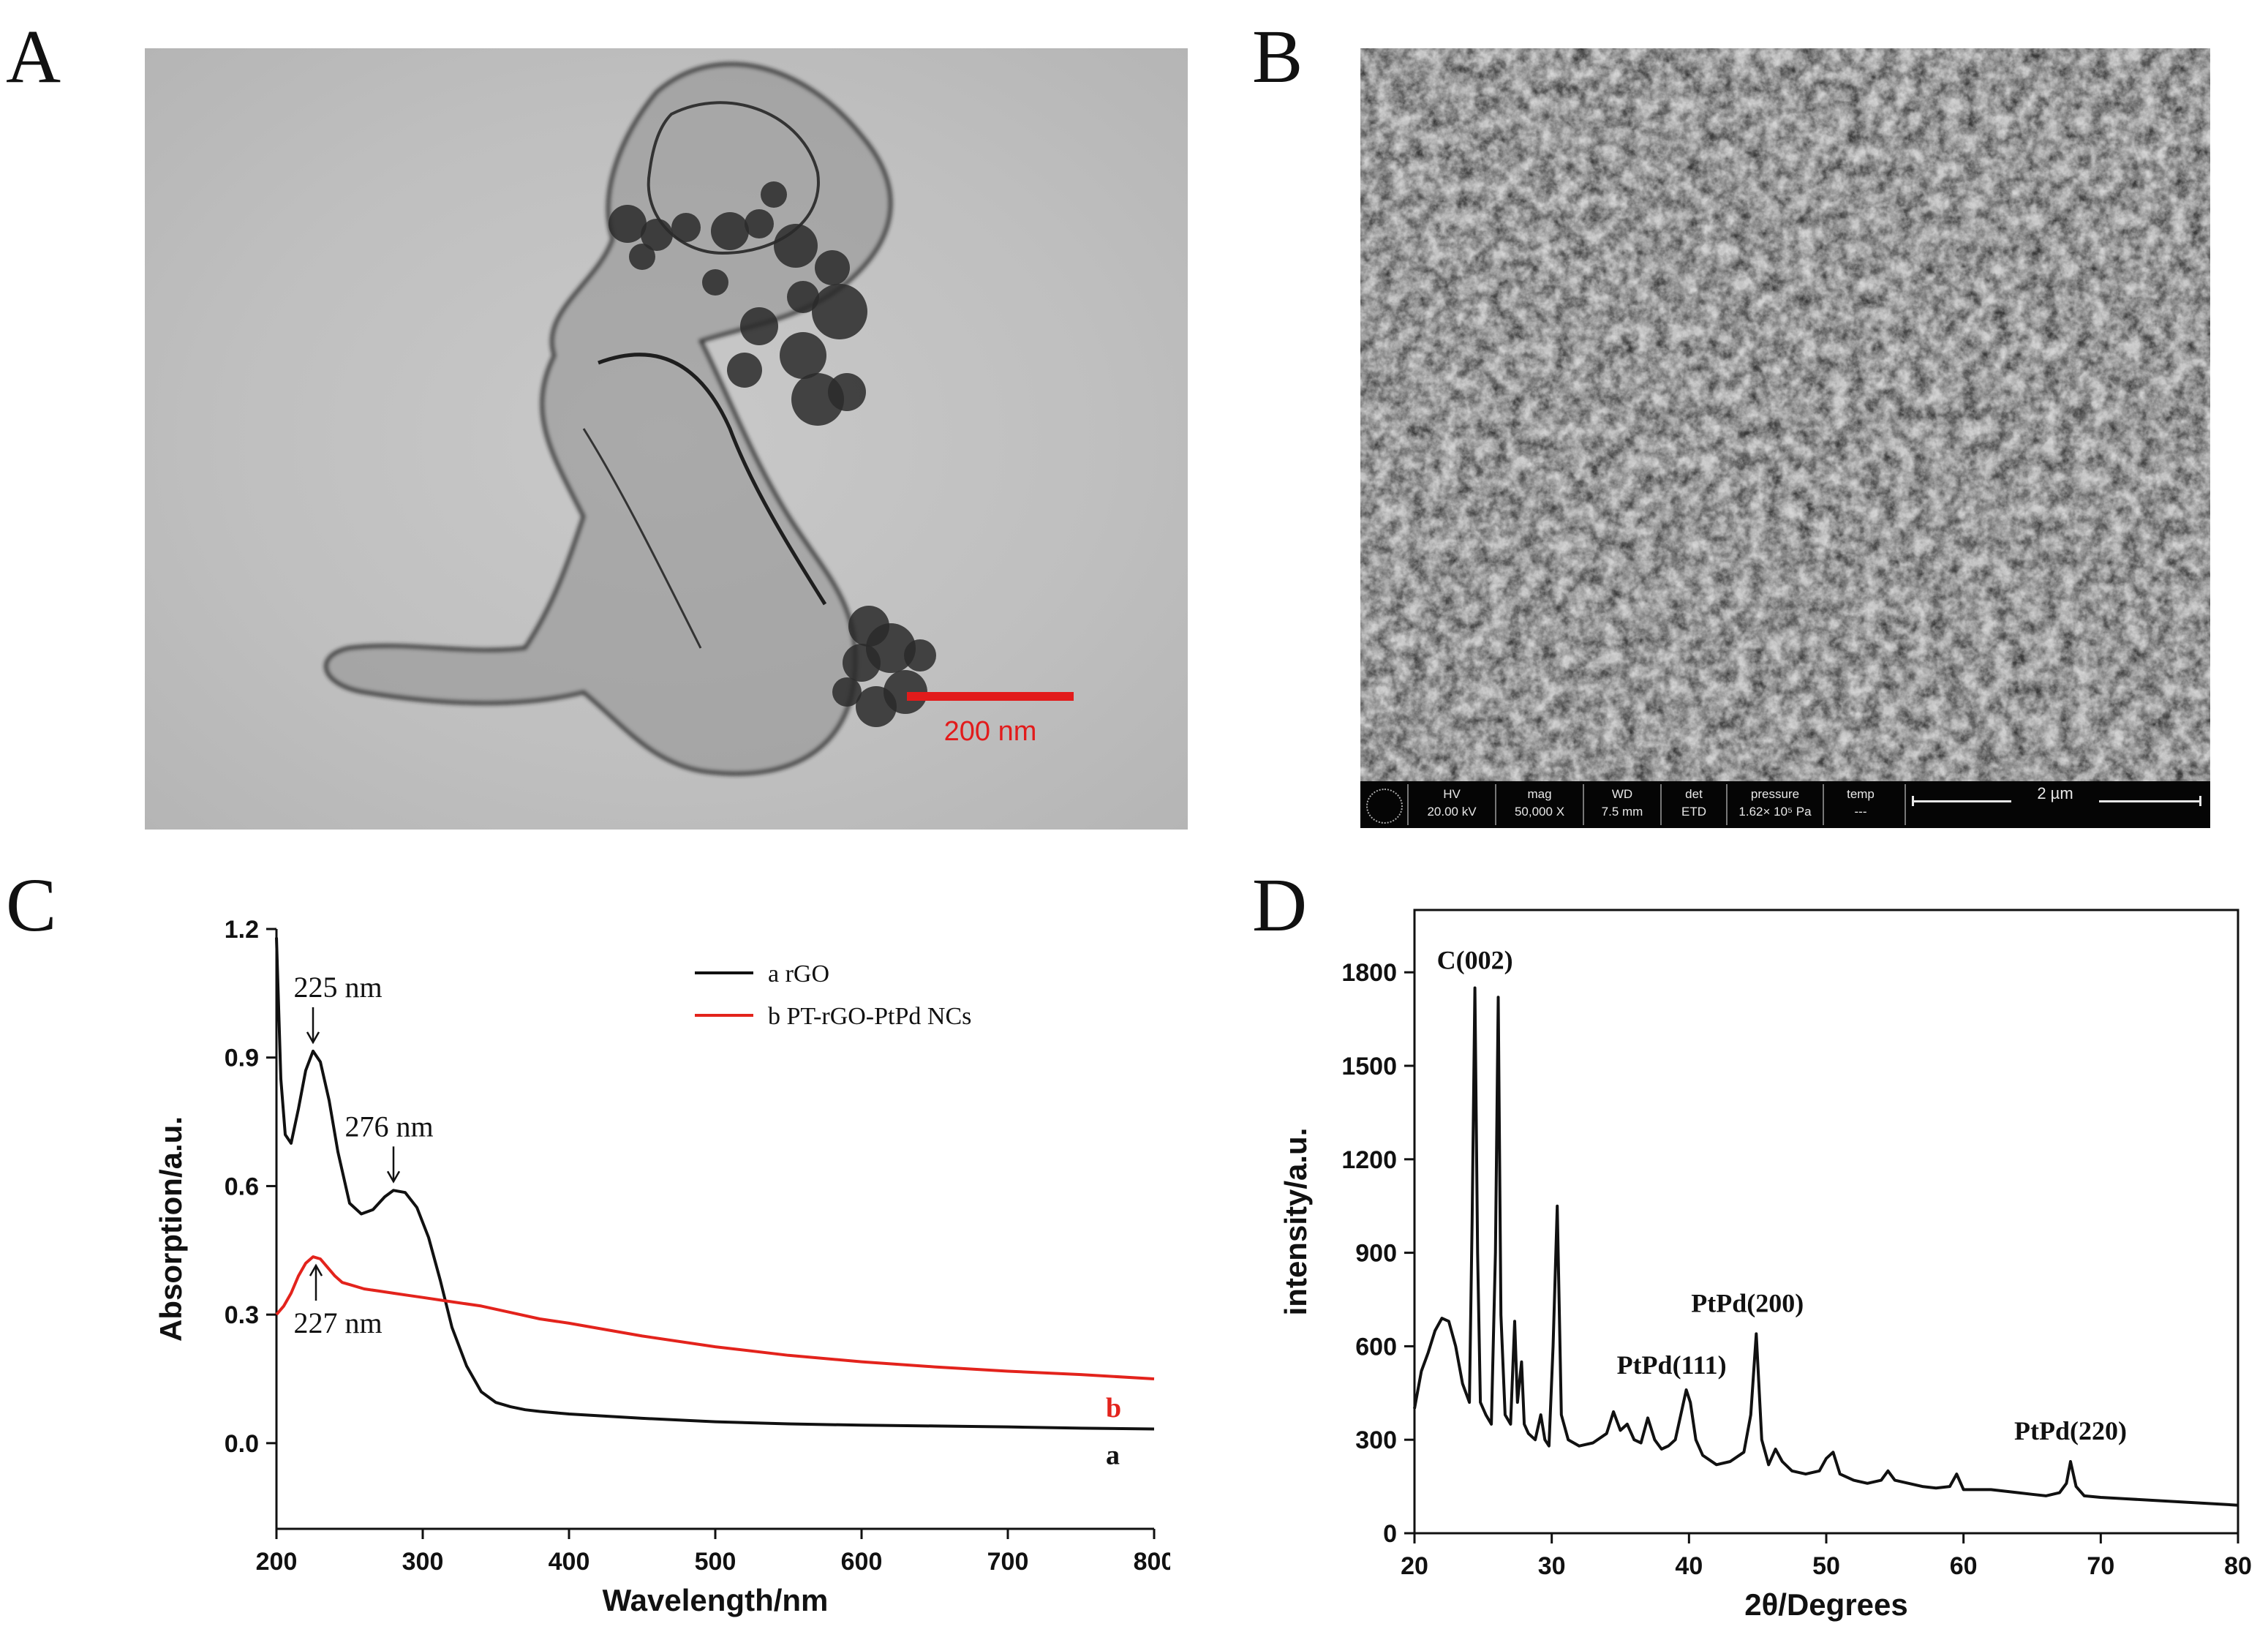  What do you see at coordinates (1475, 961) in the screenshot?
I see `xrd-peak-label: C(002)` at bounding box center [1475, 961].